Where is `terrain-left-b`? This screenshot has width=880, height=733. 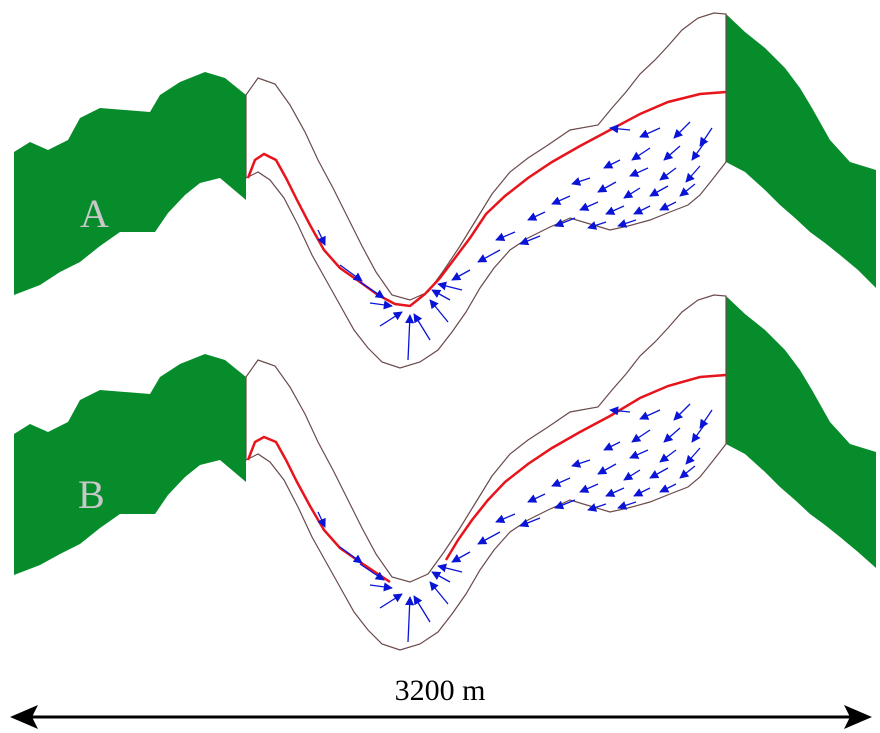
terrain-left-b is located at coordinates (130, 464).